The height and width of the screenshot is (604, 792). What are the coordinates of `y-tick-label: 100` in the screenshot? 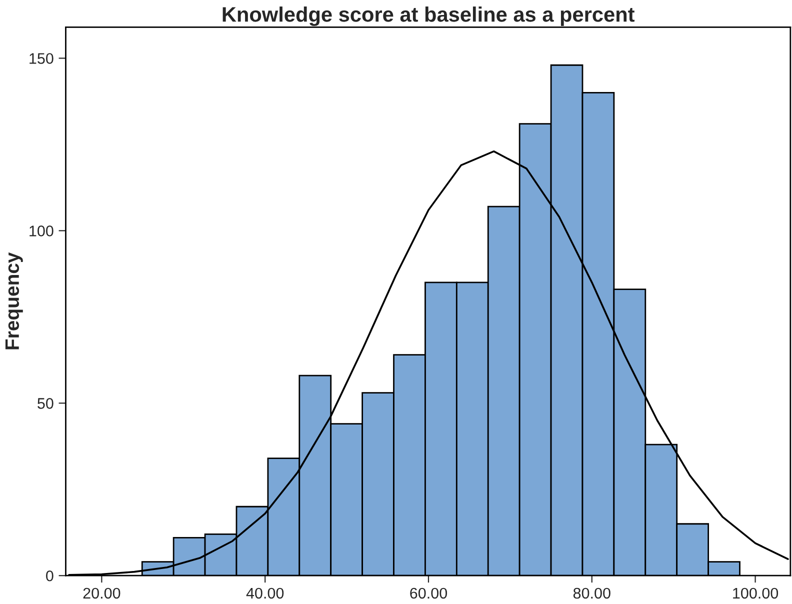 It's located at (42, 231).